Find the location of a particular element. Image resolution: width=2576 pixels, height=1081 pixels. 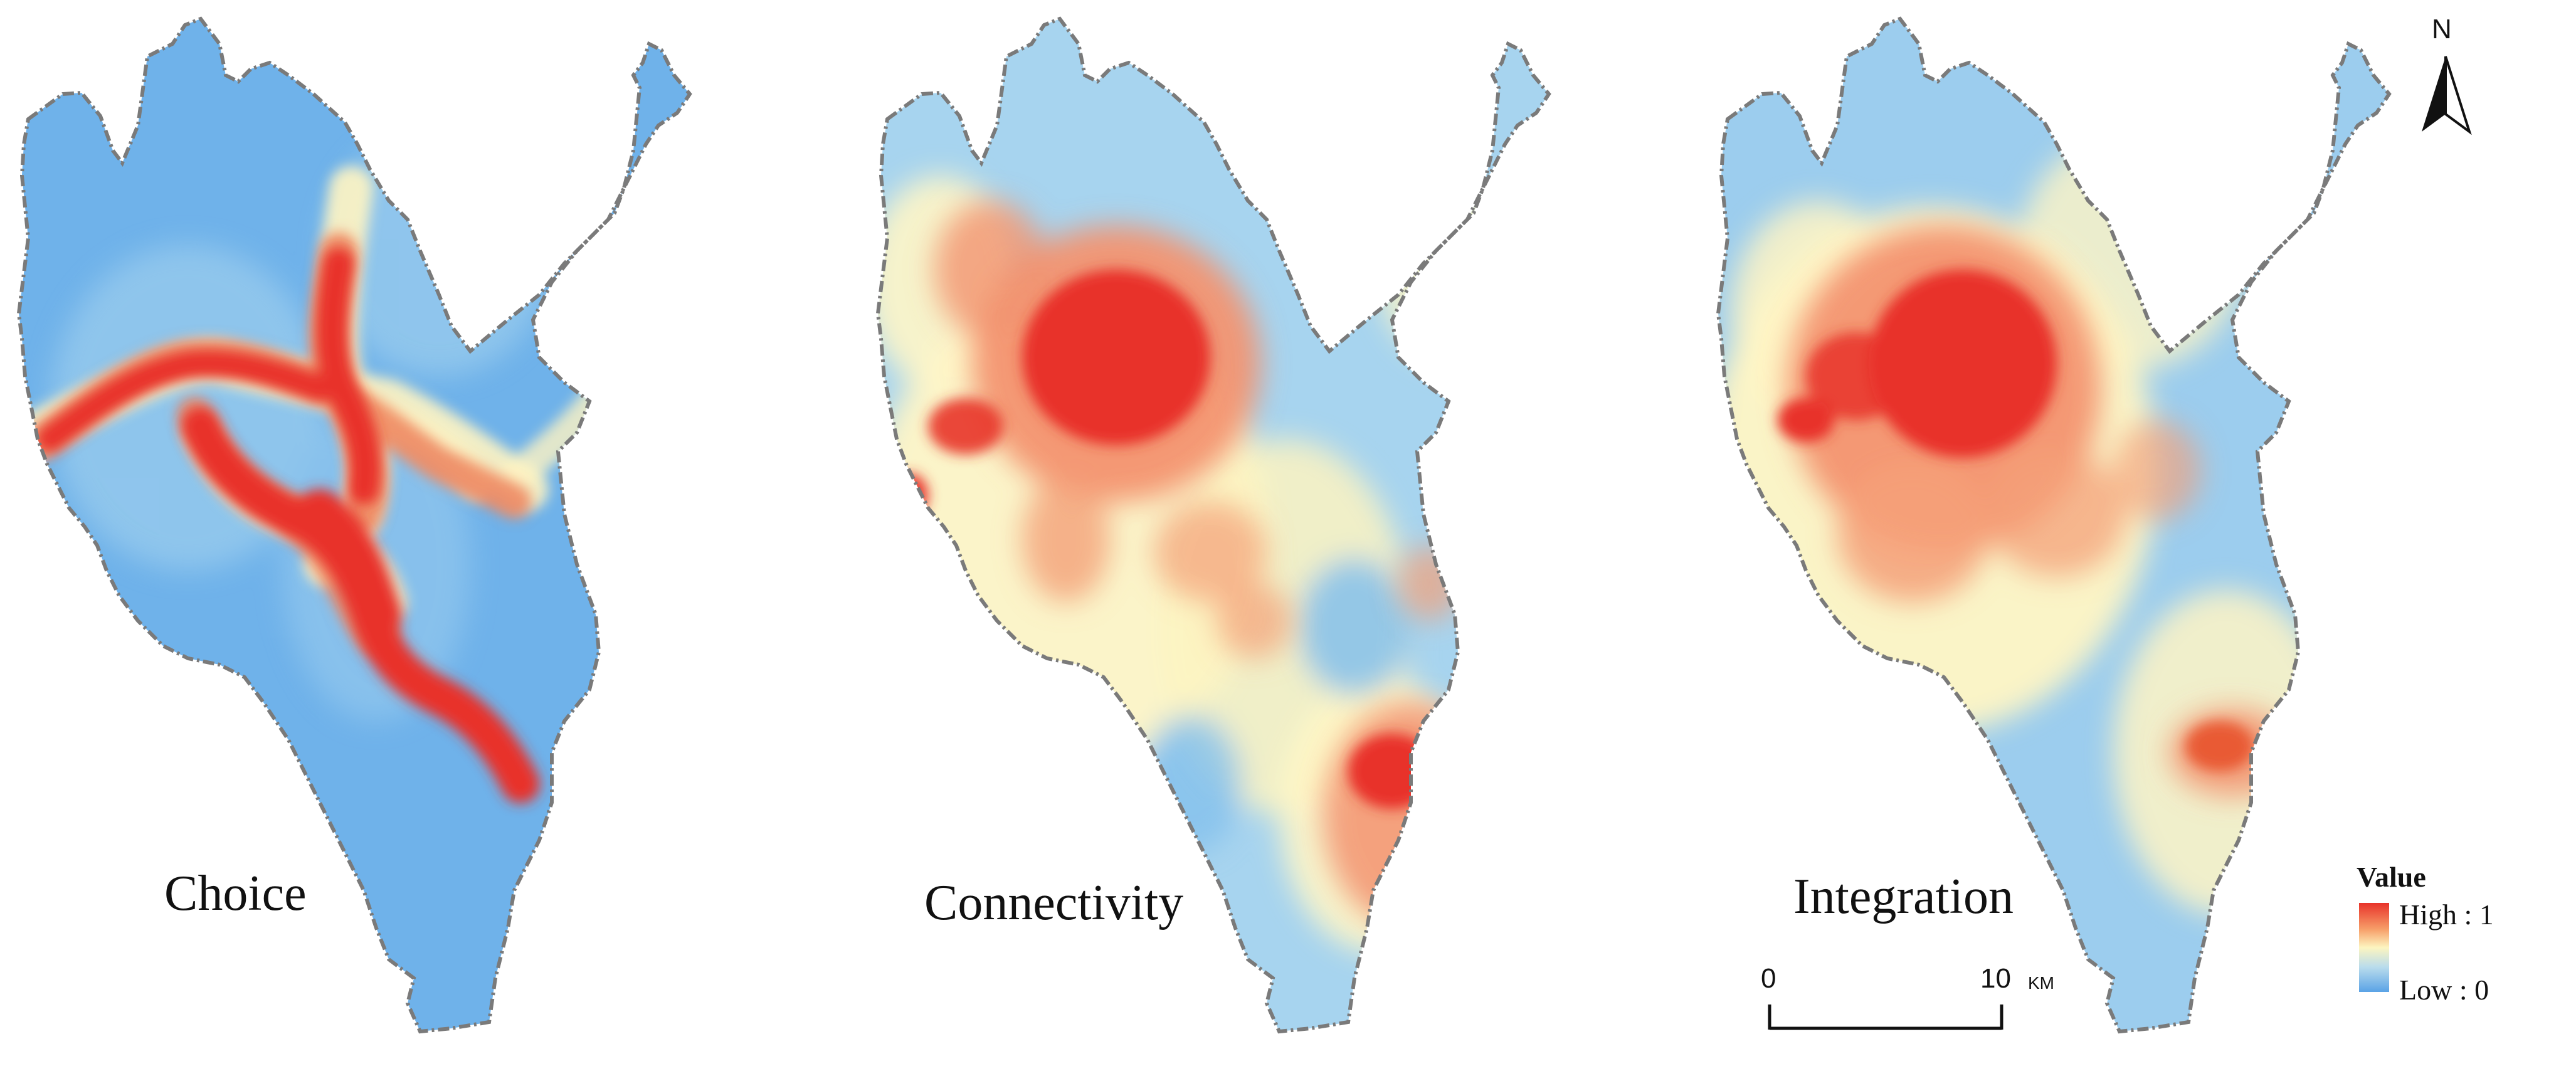

scale-bar-end: 10 is located at coordinates (1995, 979).